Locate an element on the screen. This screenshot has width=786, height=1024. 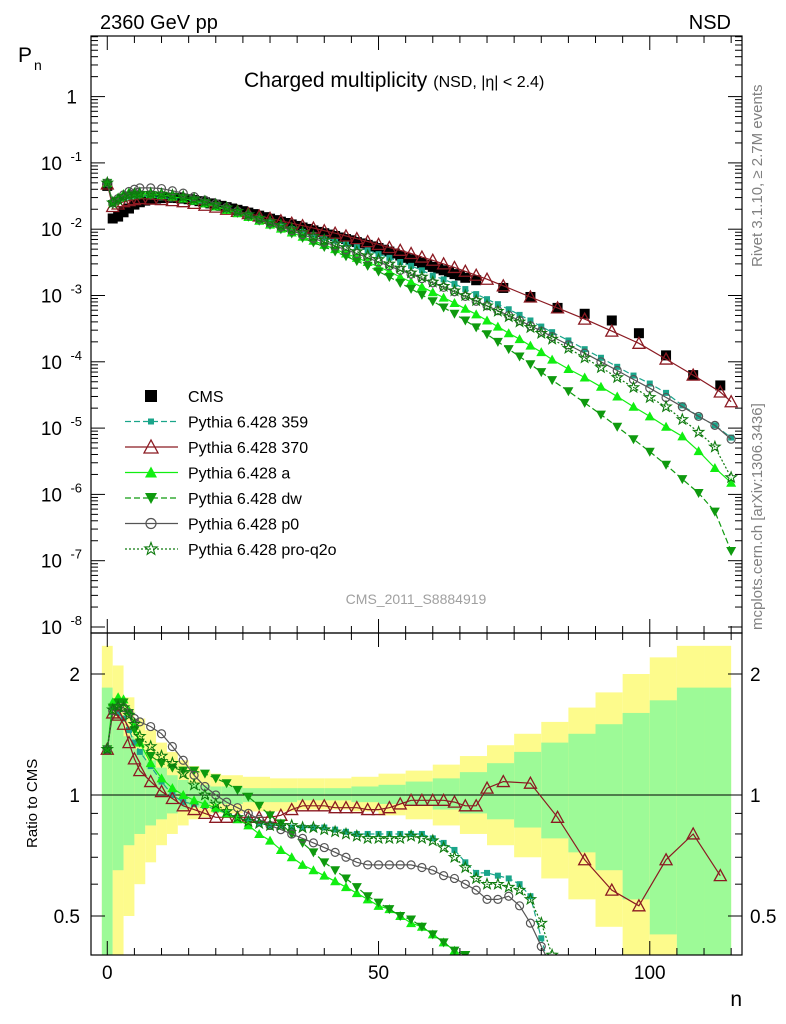
ratio-y-tick-label-right: 2 is located at coordinates (755, 675).